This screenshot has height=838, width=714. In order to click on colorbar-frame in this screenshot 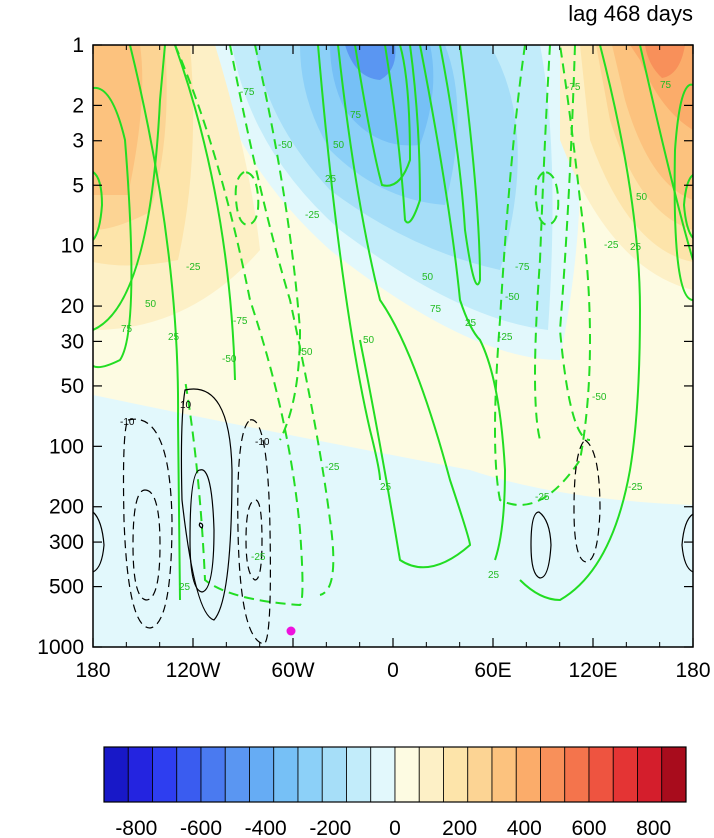, I will do `click(395, 774)`.